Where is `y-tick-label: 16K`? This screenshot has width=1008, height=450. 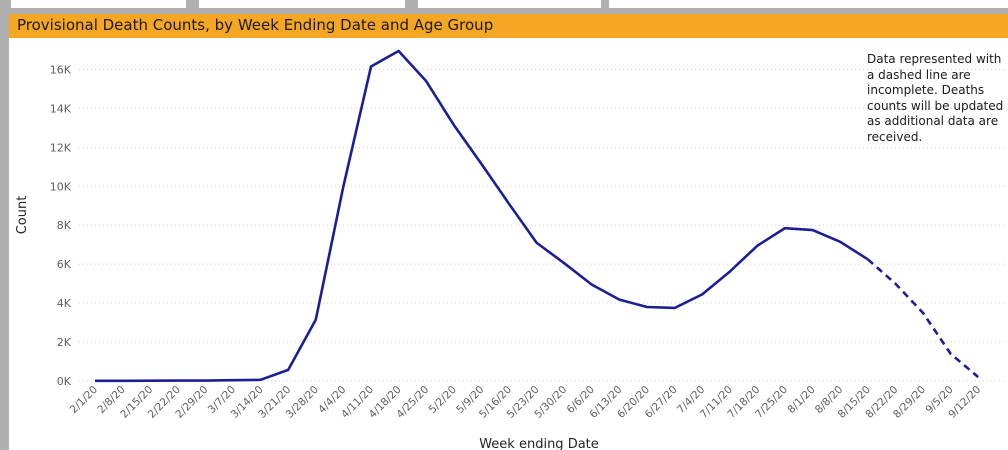
y-tick-label: 16K is located at coordinates (61, 69).